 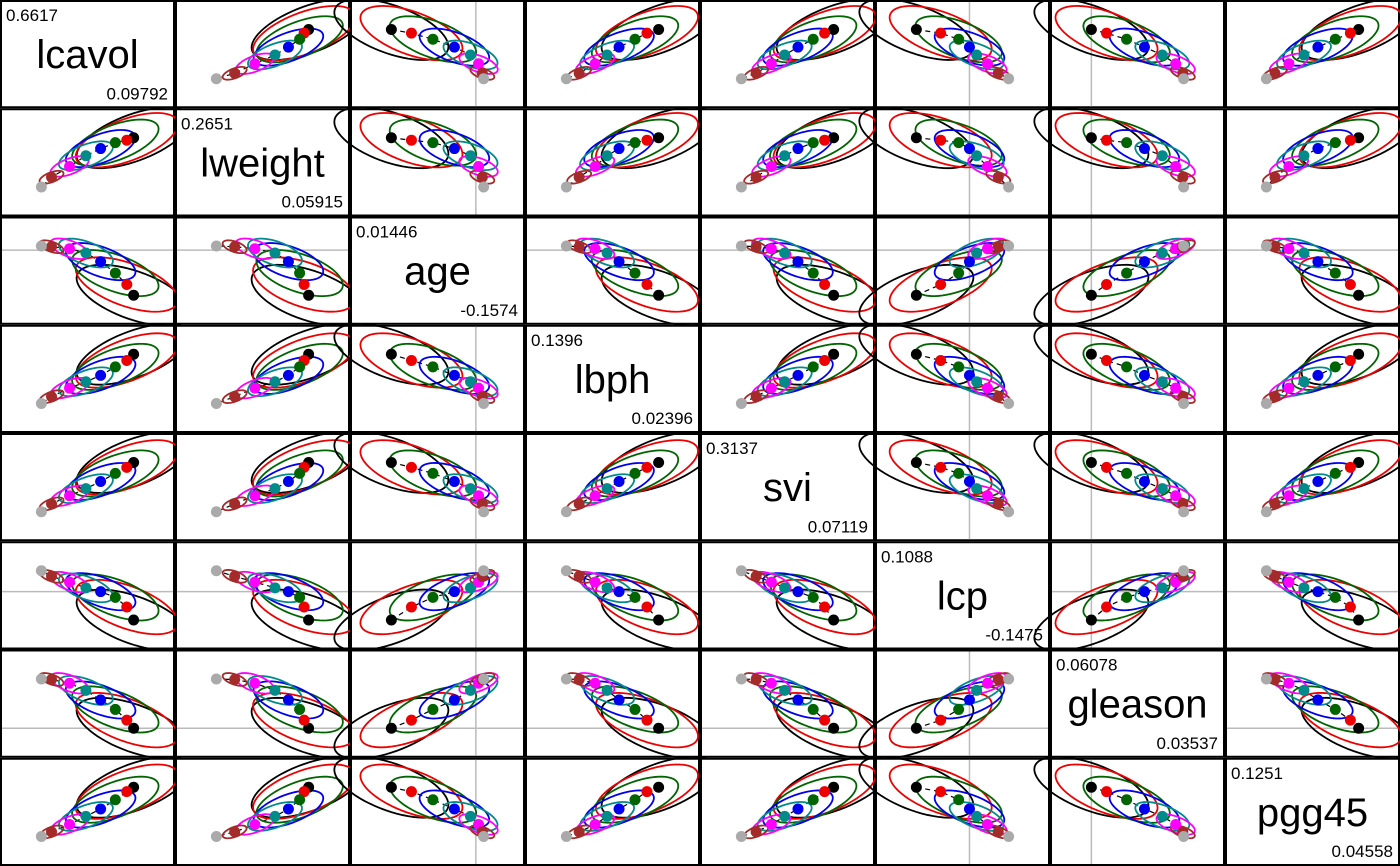 I want to click on diag-max-label: 0.2651, so click(x=207, y=123).